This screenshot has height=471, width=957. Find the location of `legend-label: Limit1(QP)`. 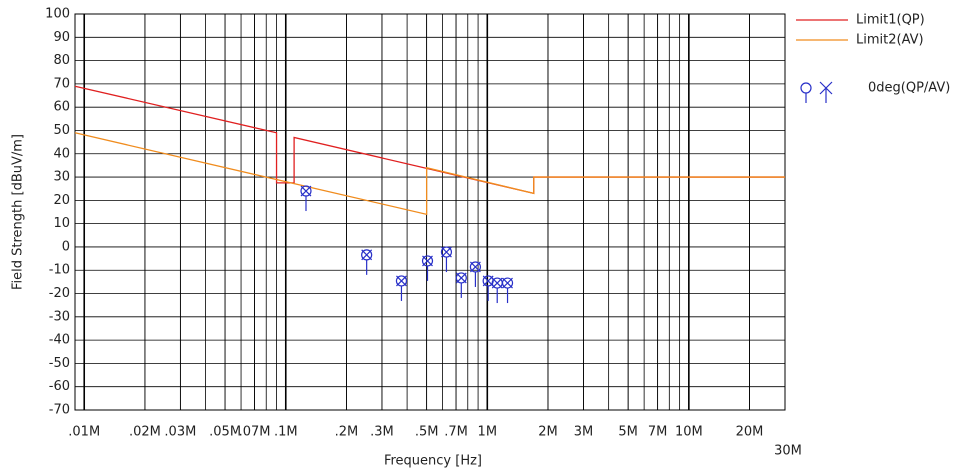

legend-label: Limit1(QP) is located at coordinates (890, 20).